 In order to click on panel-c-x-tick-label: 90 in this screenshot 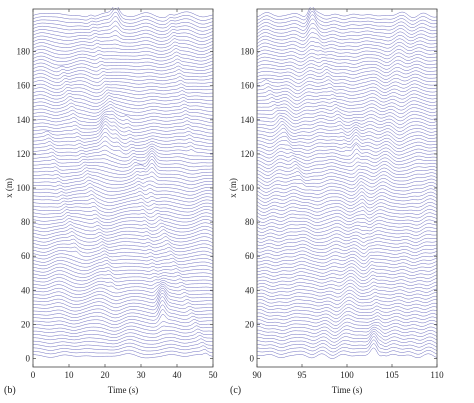, I will do `click(258, 375)`.